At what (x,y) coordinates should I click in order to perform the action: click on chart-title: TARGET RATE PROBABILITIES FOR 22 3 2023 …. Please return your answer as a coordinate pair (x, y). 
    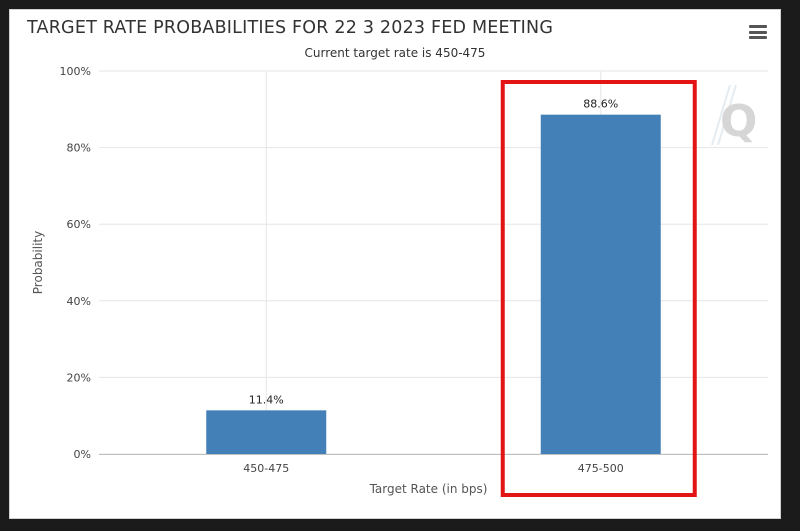
    Looking at the image, I should click on (290, 28).